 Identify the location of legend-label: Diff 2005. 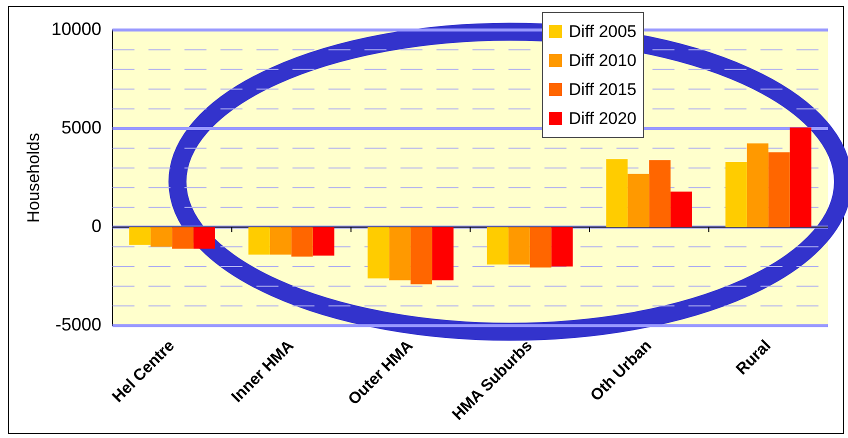
(602, 32).